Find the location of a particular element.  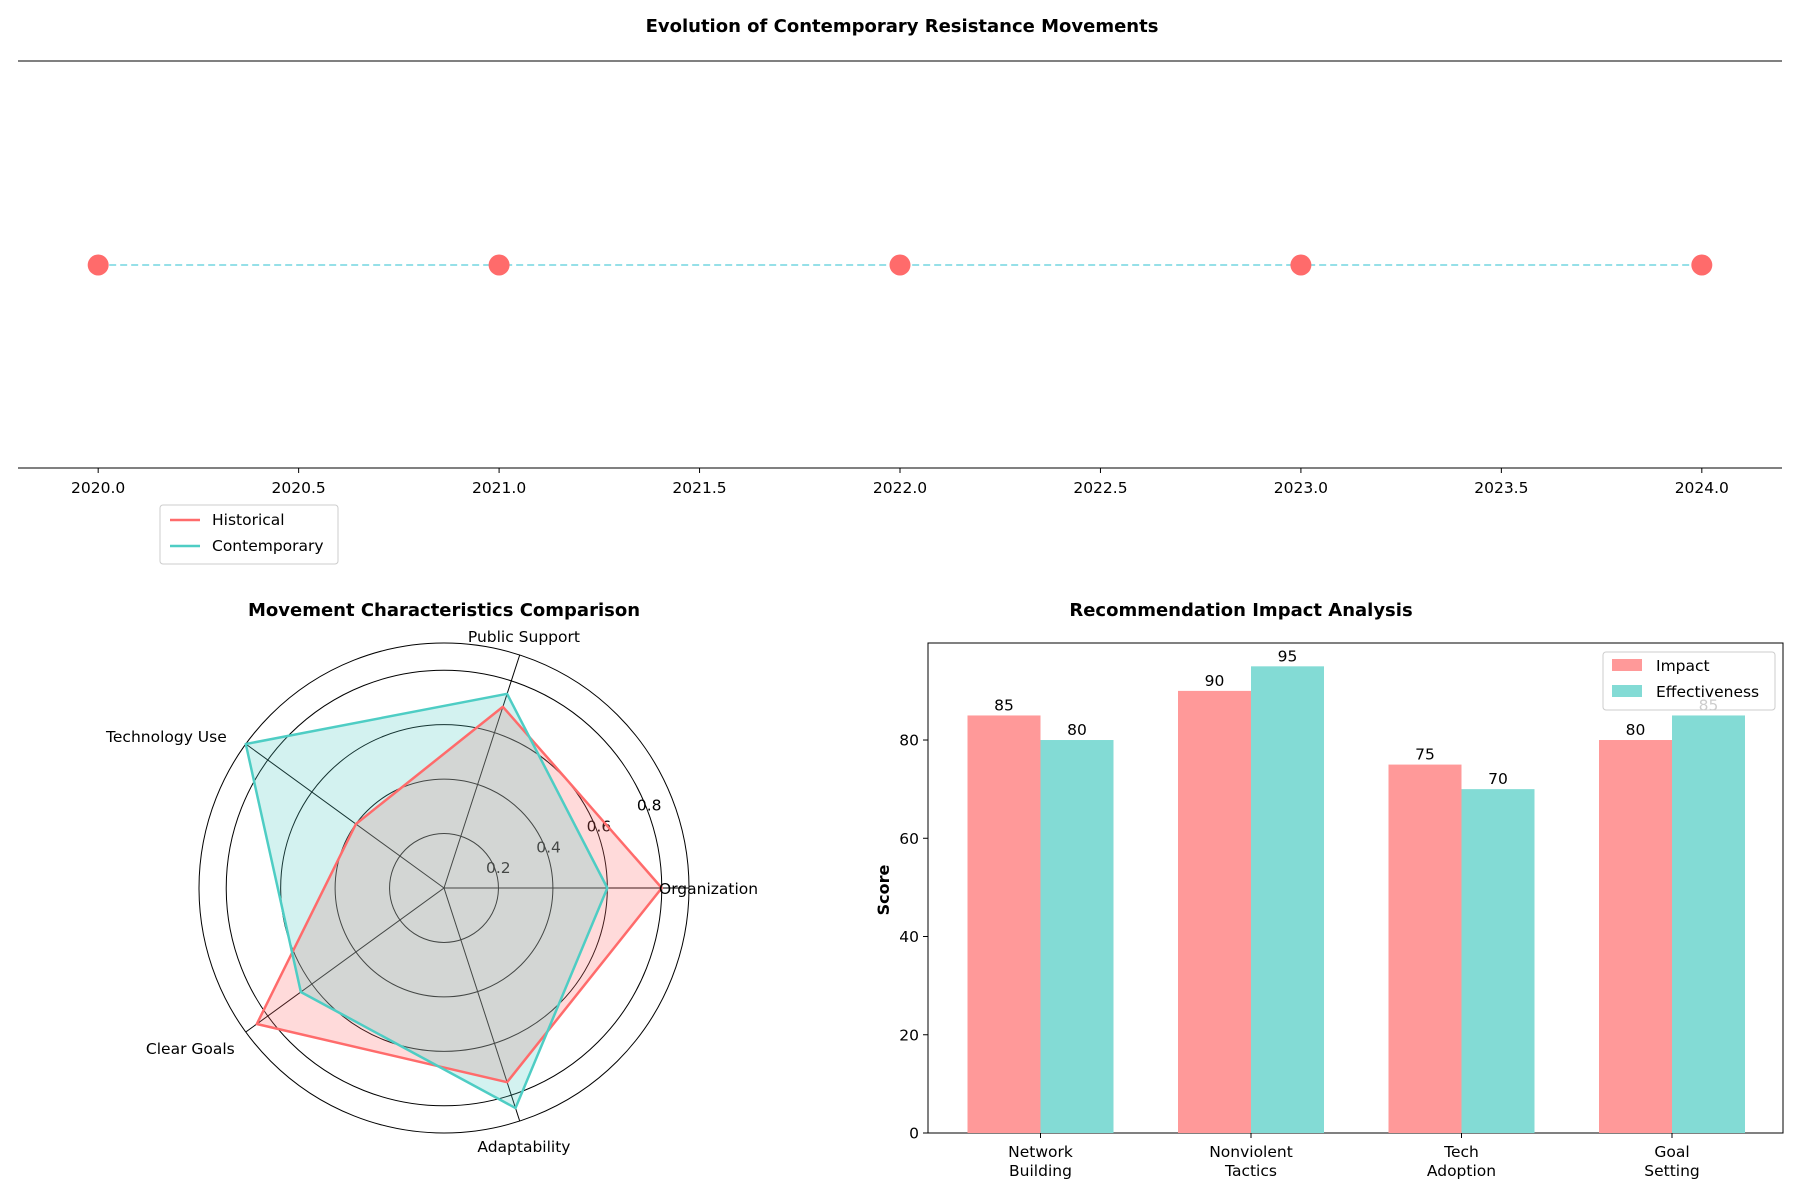

radar-rtick-label: 0.4 is located at coordinates (548, 847).